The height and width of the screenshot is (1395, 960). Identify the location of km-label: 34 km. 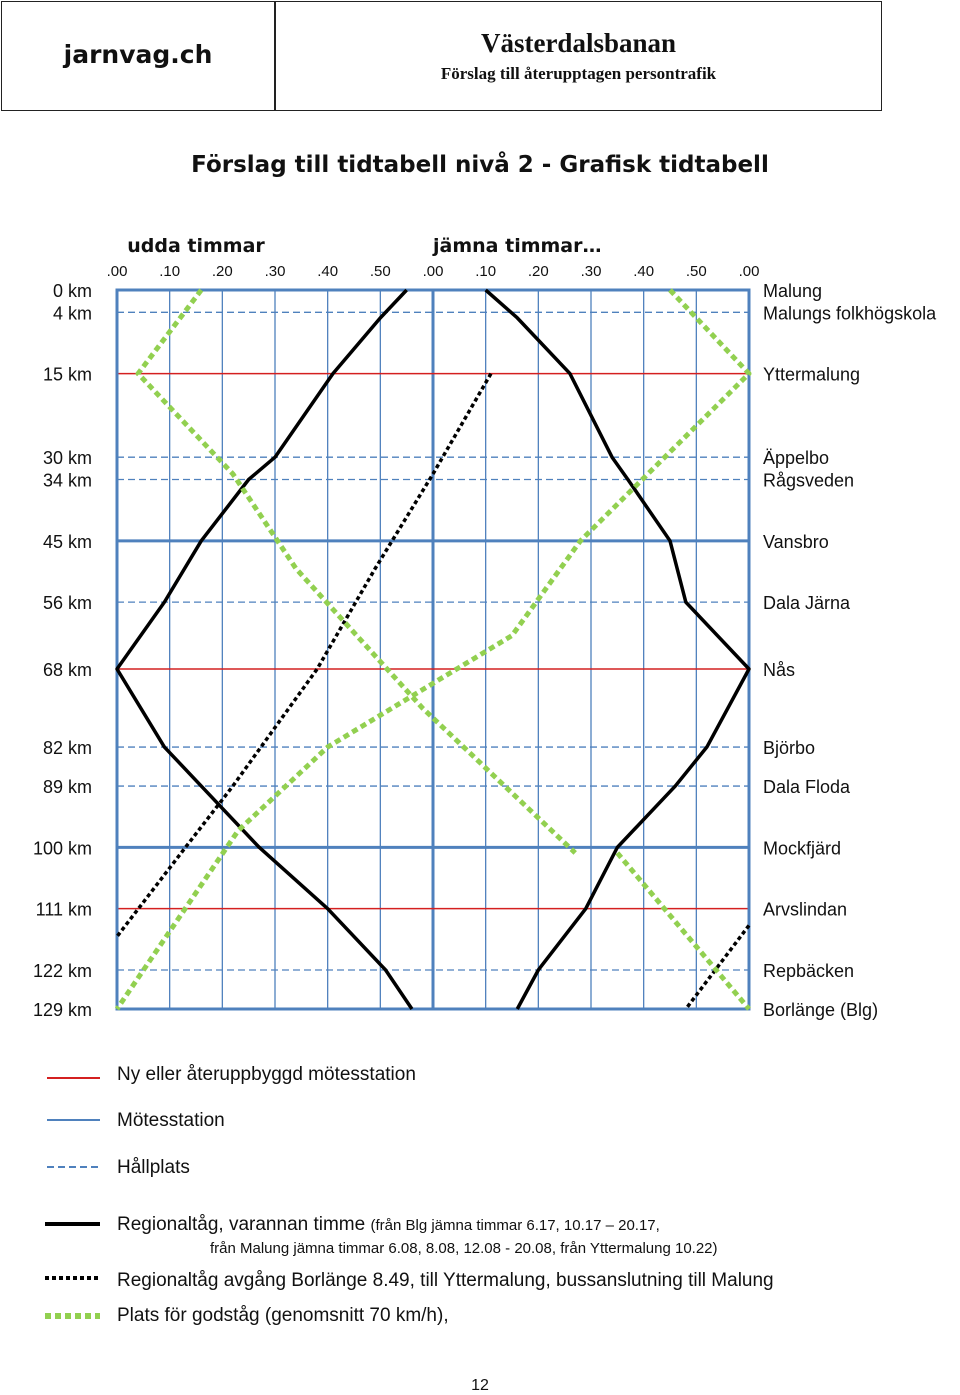
(67, 481).